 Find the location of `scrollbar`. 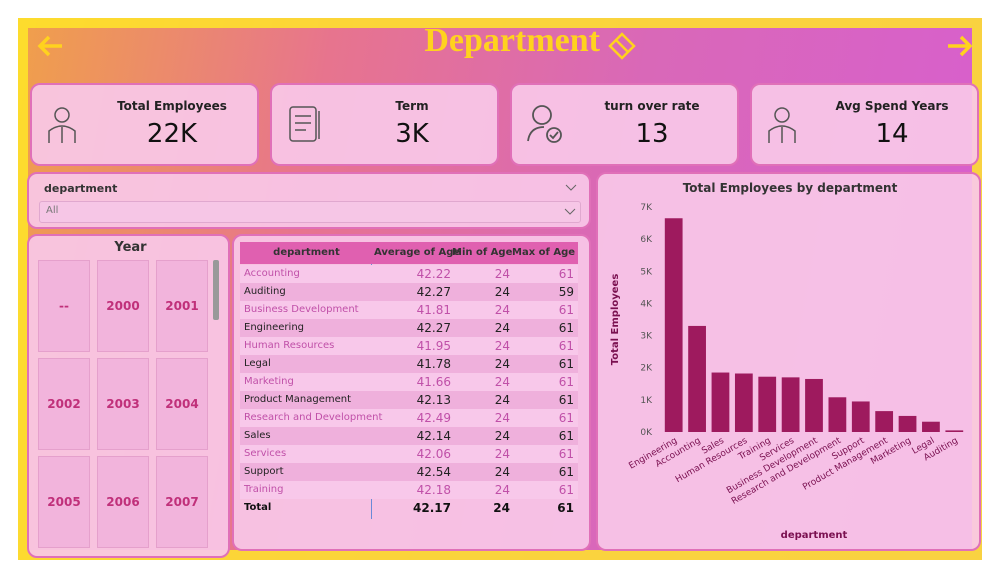

scrollbar is located at coordinates (216, 290).